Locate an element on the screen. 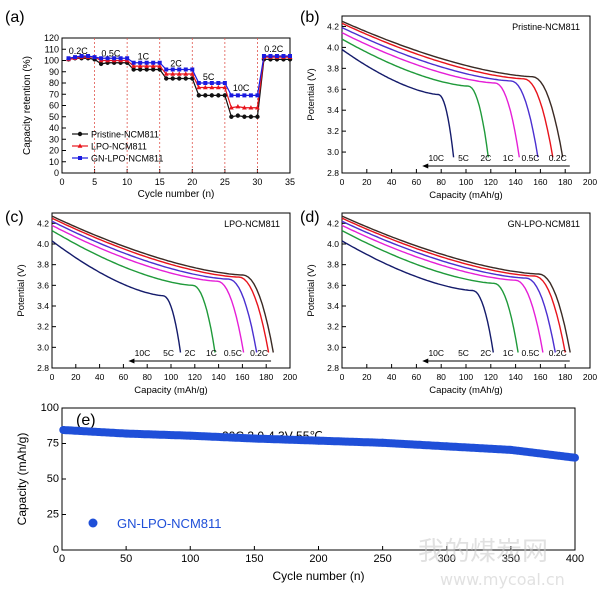 This screenshot has height=599, width=600. x-tick-label: 400 is located at coordinates (575, 559).